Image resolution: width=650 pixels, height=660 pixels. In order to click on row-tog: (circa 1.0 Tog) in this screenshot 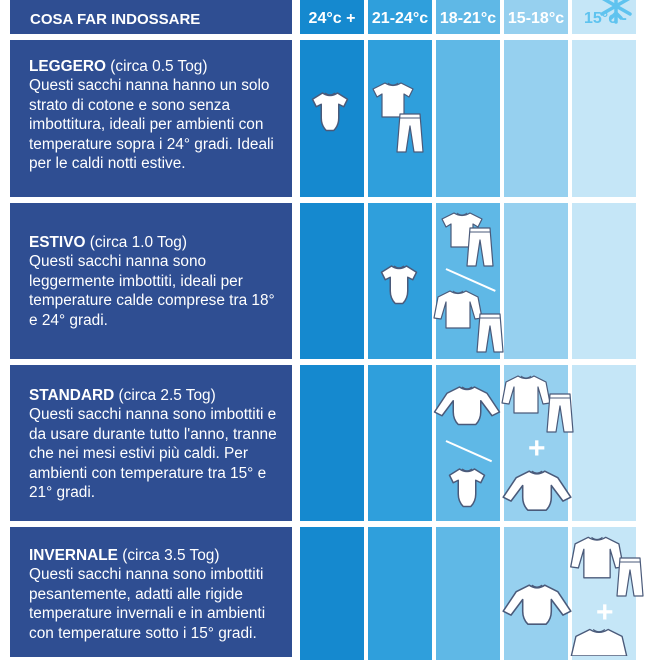, I will do `click(138, 242)`.